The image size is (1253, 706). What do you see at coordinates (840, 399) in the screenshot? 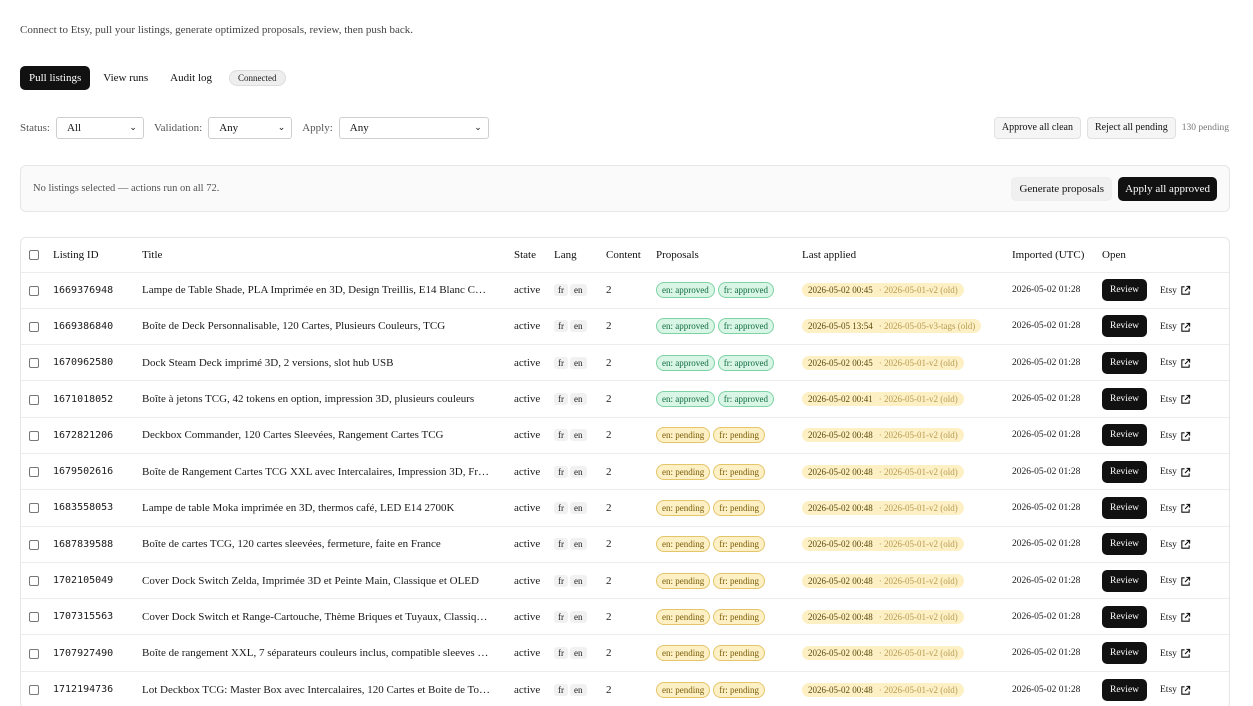
I see `last-applied-time: 2026-05-02 00:41` at bounding box center [840, 399].